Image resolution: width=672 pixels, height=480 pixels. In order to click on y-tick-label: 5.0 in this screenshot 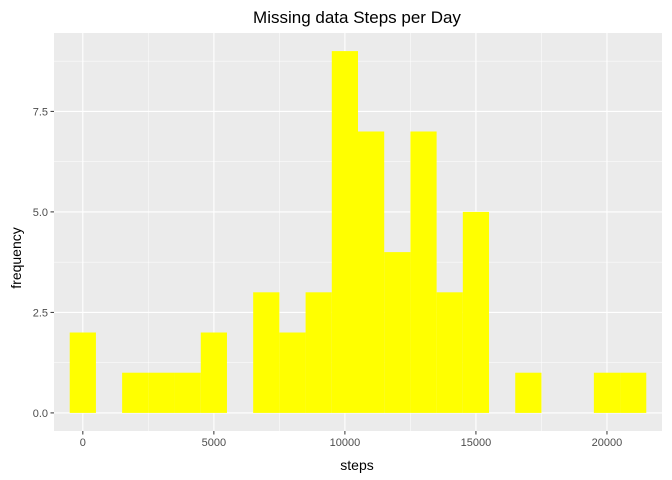, I will do `click(40, 213)`.